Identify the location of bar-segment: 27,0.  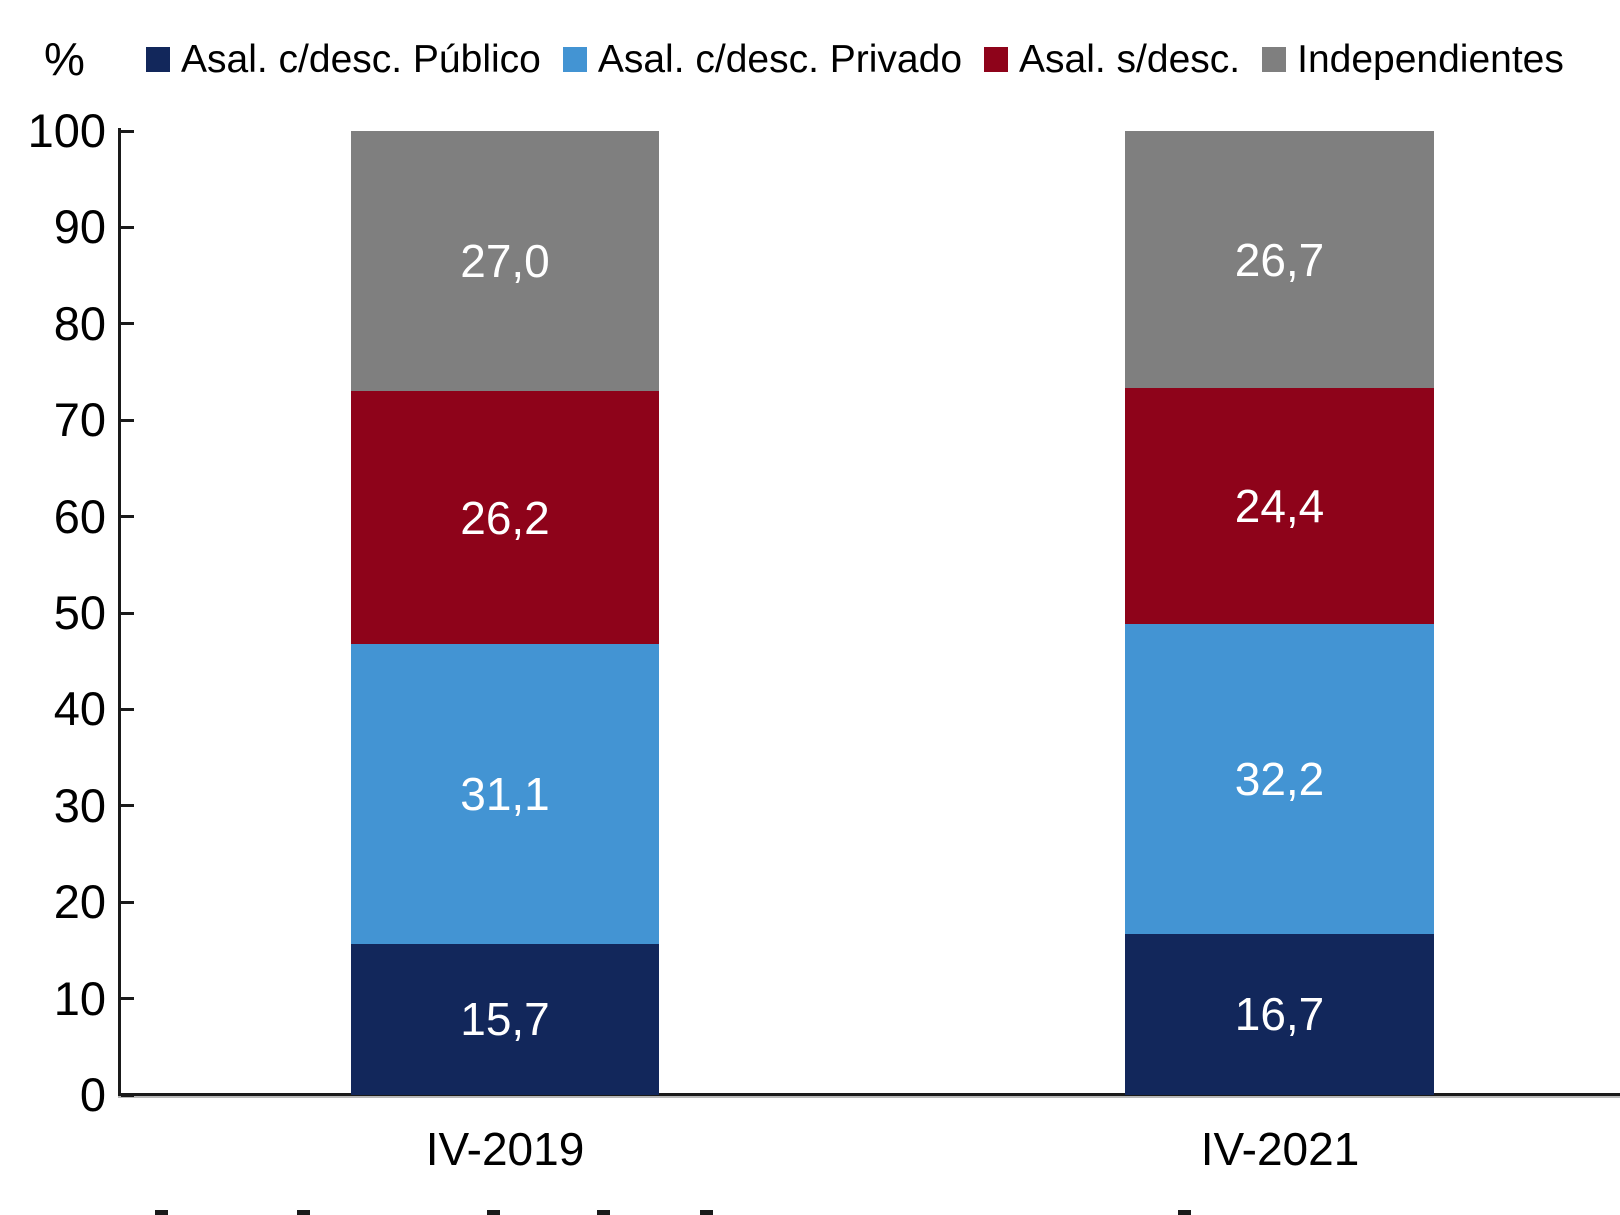
(505, 261).